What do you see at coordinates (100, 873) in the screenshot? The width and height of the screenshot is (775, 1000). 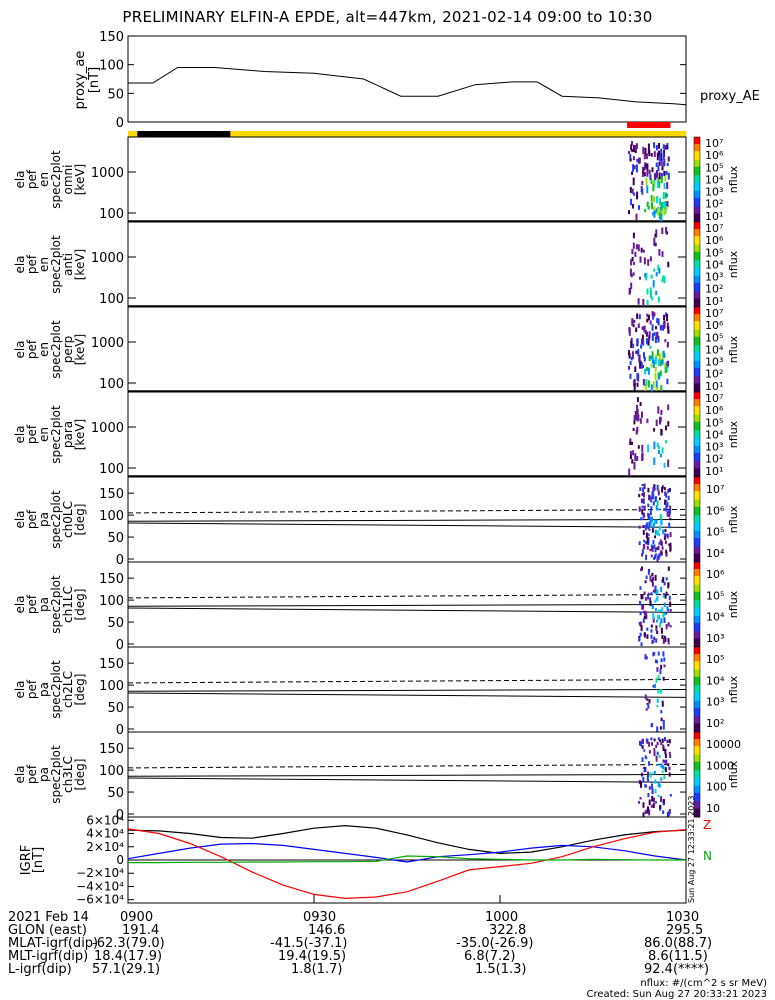 I see `y-tick-label: −2×10⁴` at bounding box center [100, 873].